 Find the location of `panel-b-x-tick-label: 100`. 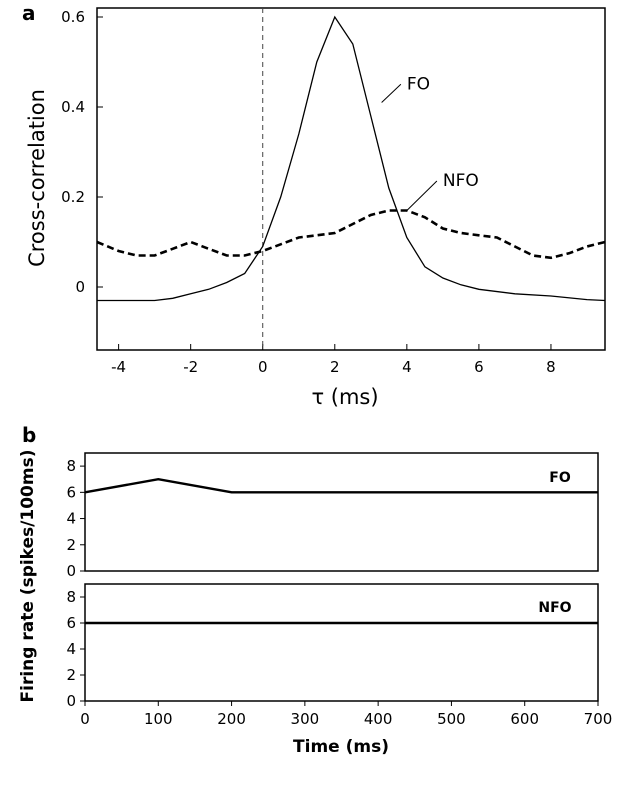

panel-b-x-tick-label: 100 is located at coordinates (158, 719).